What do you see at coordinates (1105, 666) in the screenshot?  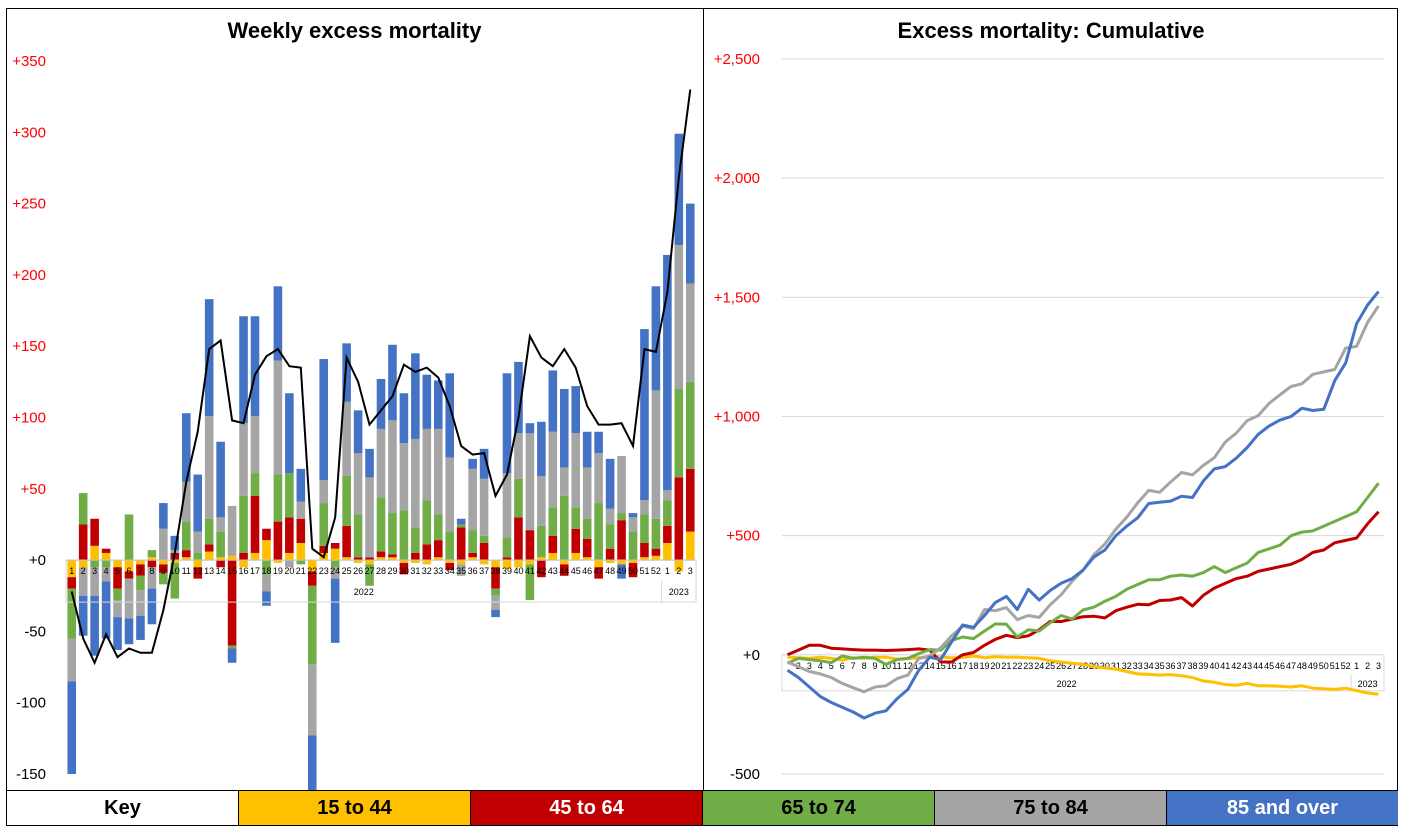 I see `x-tick-label: 30` at bounding box center [1105, 666].